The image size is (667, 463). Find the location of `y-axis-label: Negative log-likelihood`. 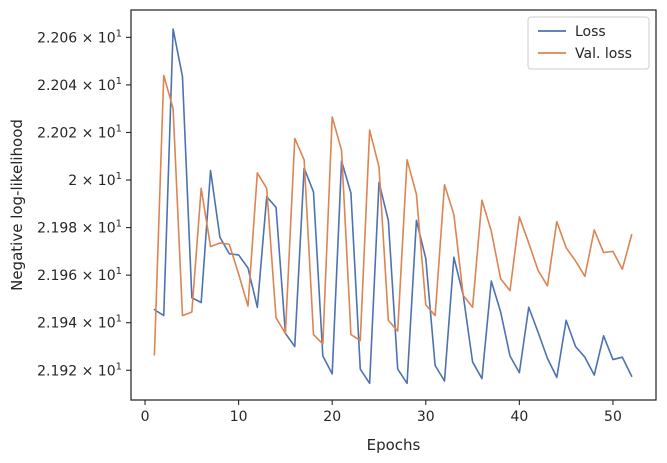

y-axis-label: Negative log-likelihood is located at coordinates (17, 205).